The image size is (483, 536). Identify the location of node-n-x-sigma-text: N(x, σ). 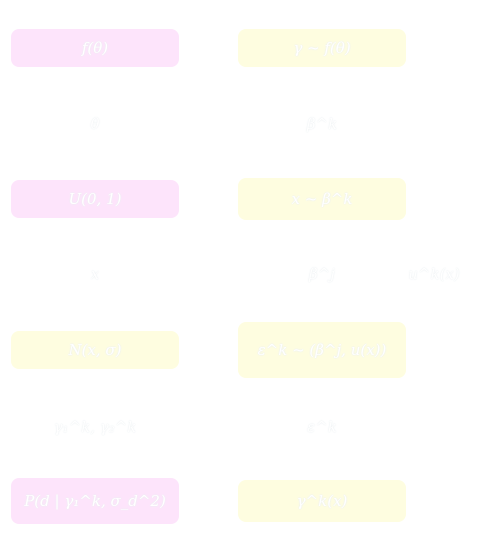
(95, 350).